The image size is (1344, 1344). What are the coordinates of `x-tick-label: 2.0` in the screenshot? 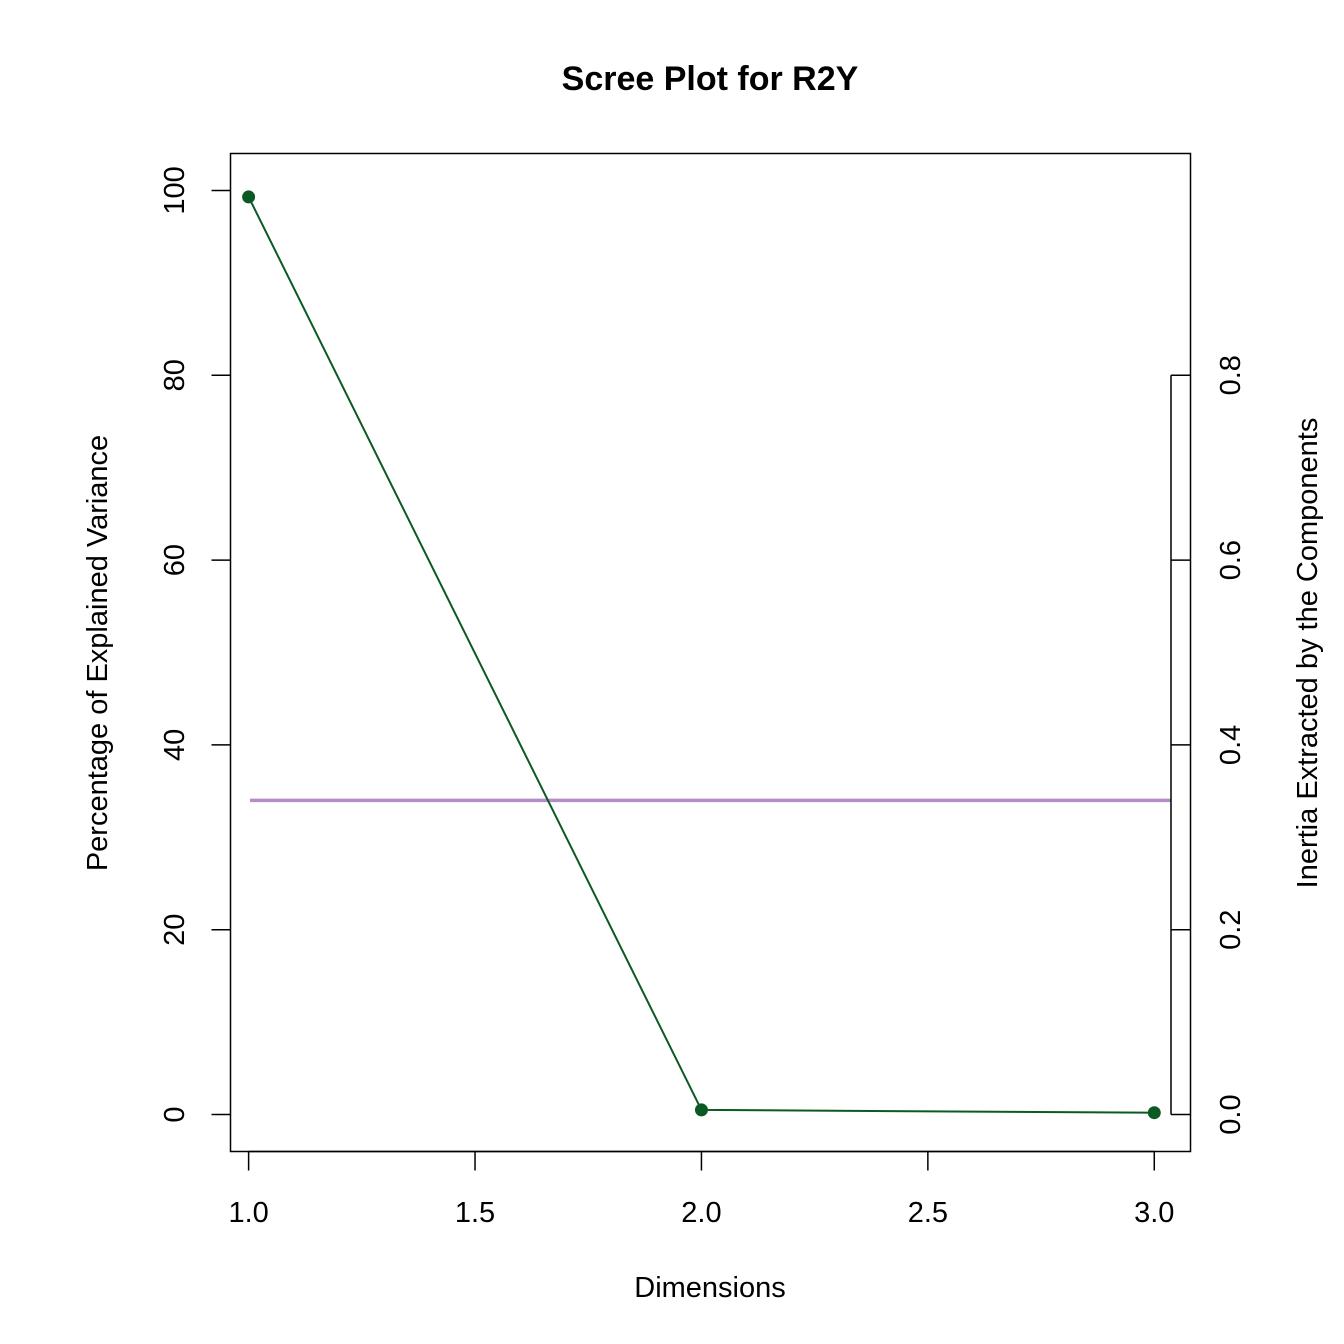 It's located at (701, 1213).